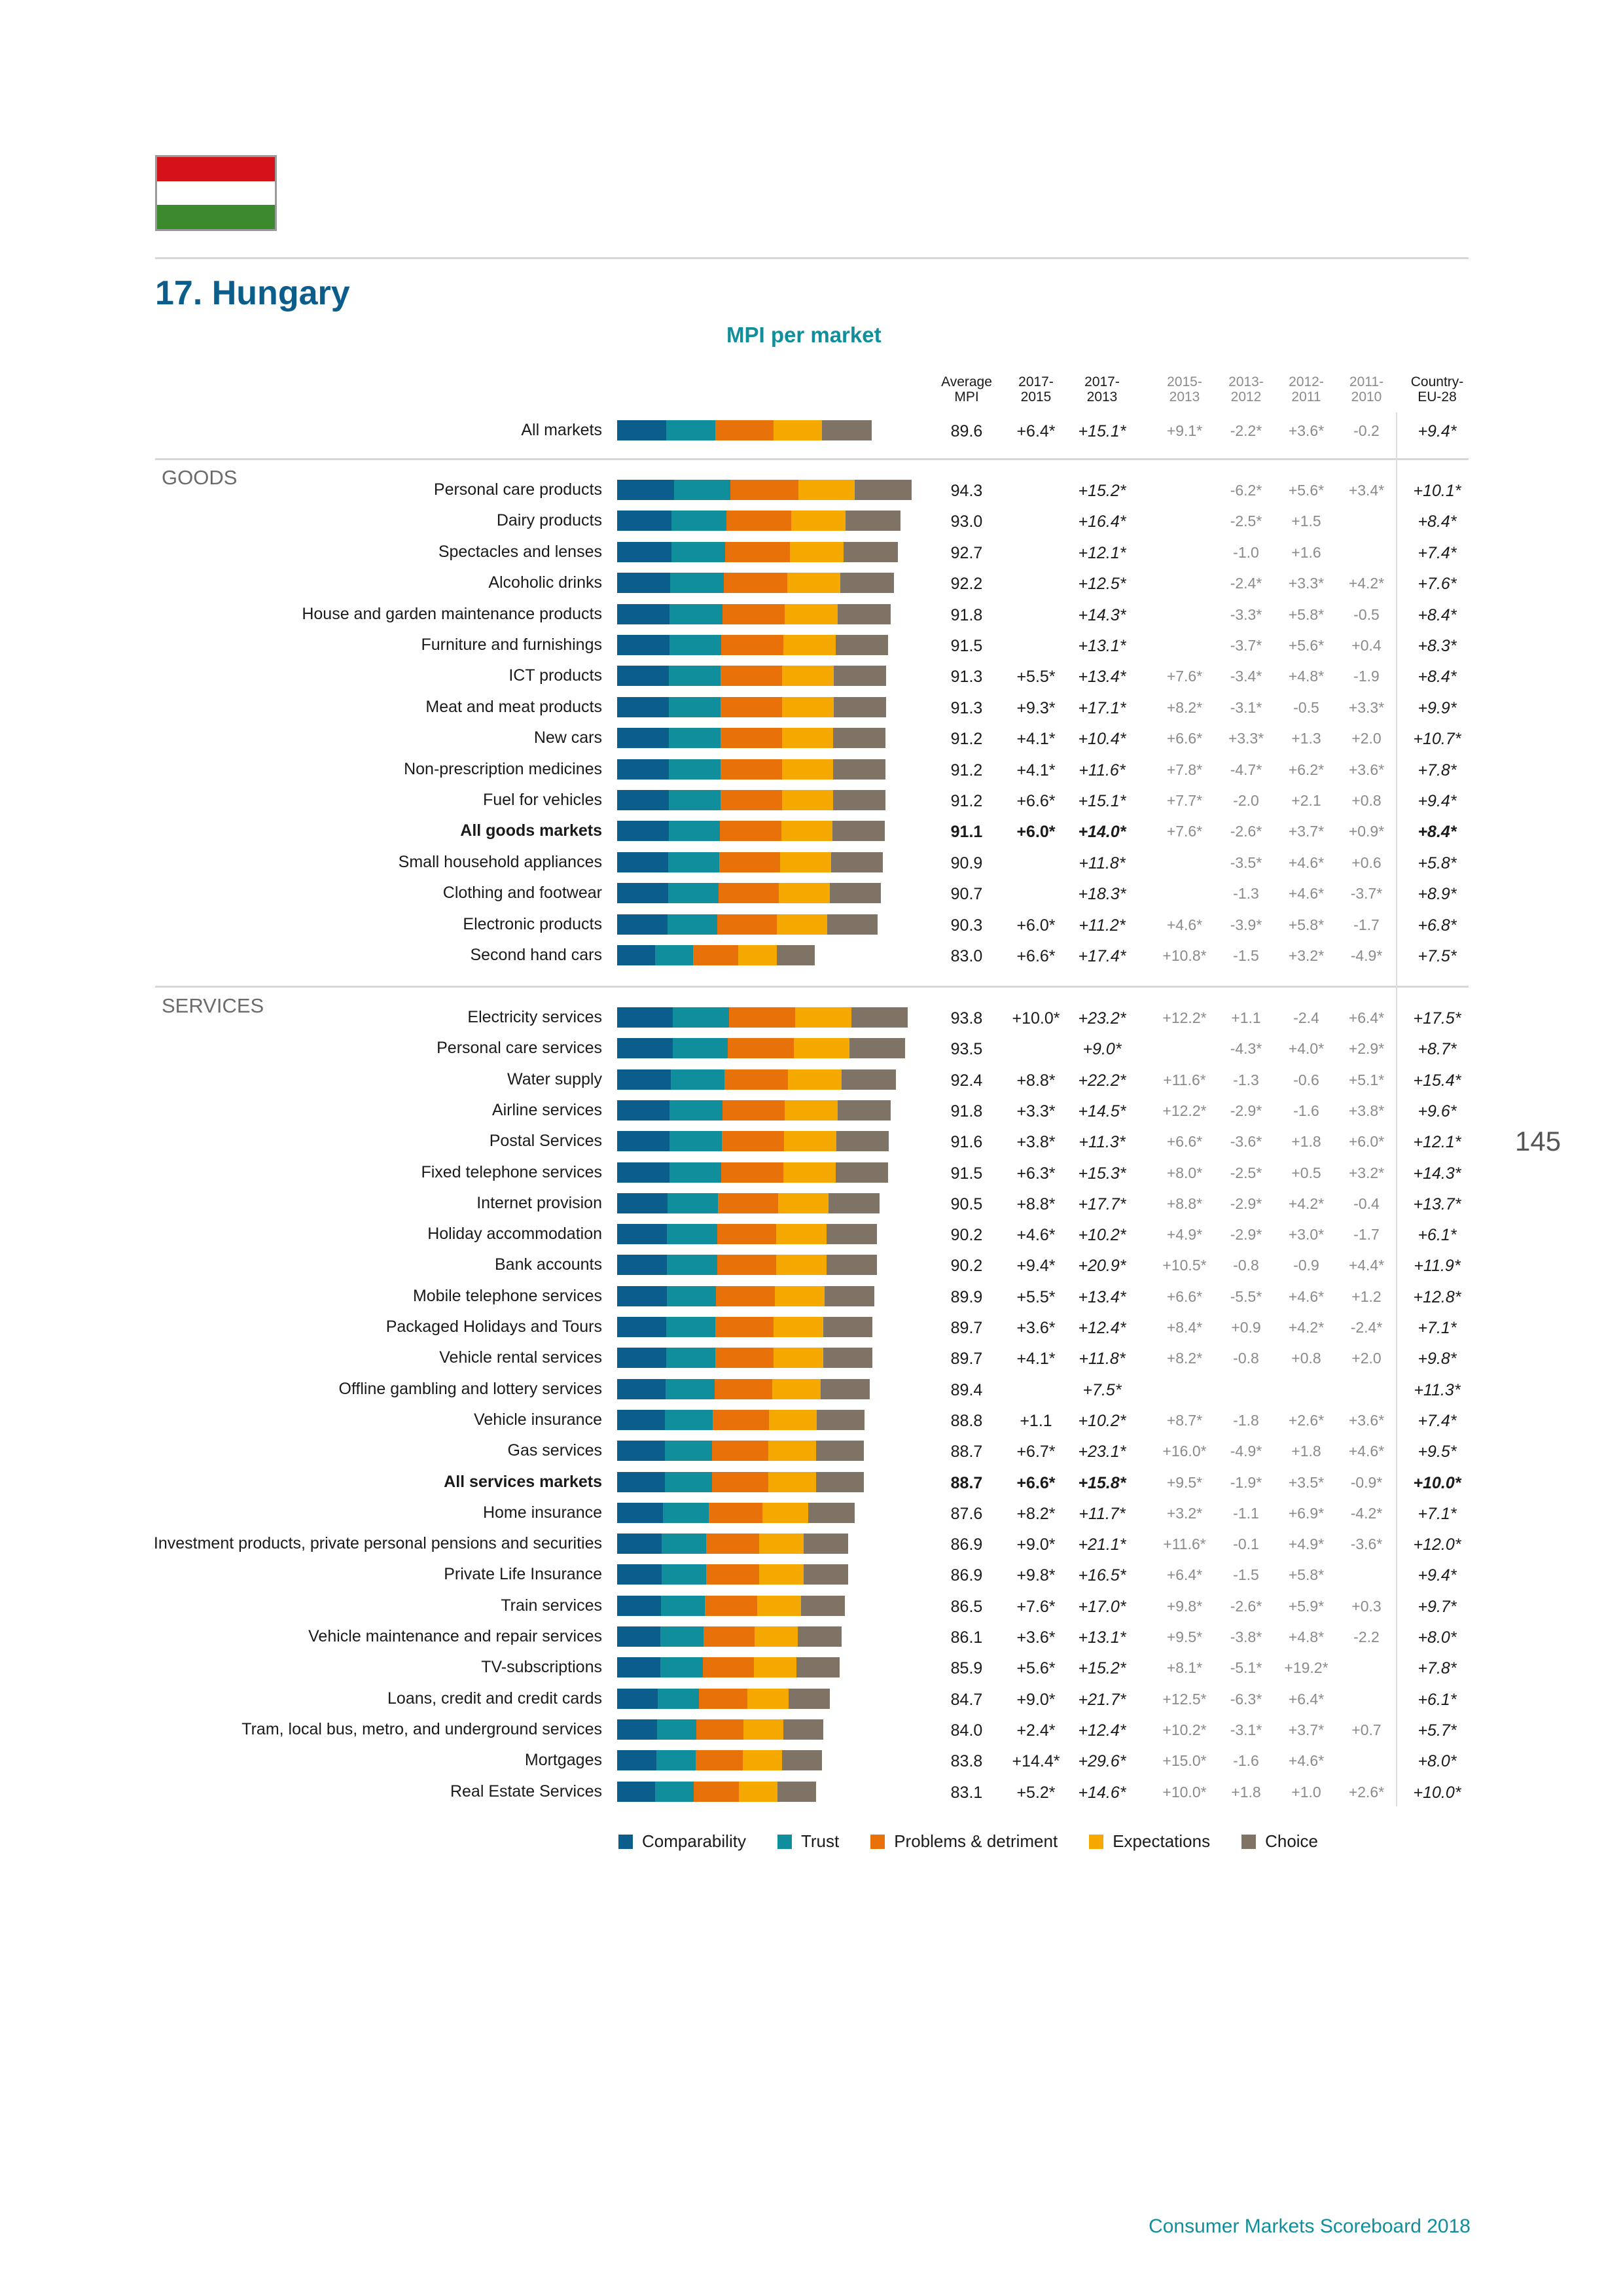 The image size is (1623, 2296). Describe the element at coordinates (966, 431) in the screenshot. I see `value-cell: 89.6` at that location.